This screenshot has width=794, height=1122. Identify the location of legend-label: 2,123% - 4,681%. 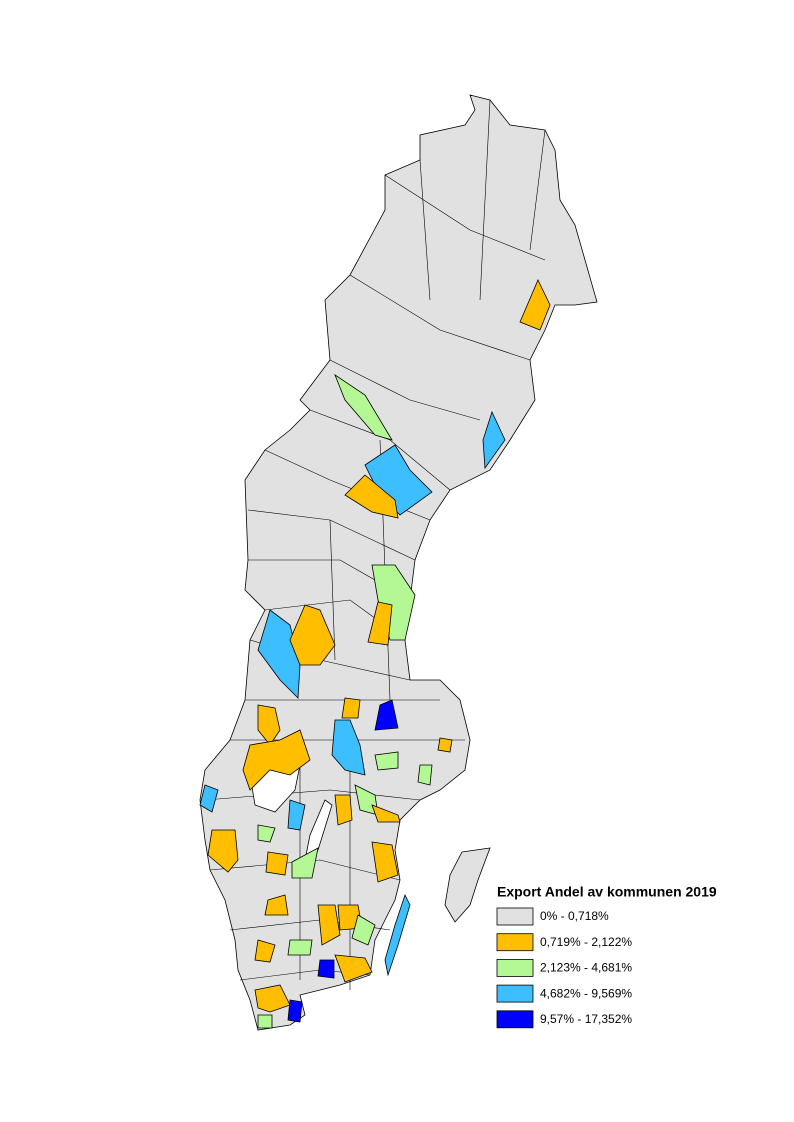
(586, 968).